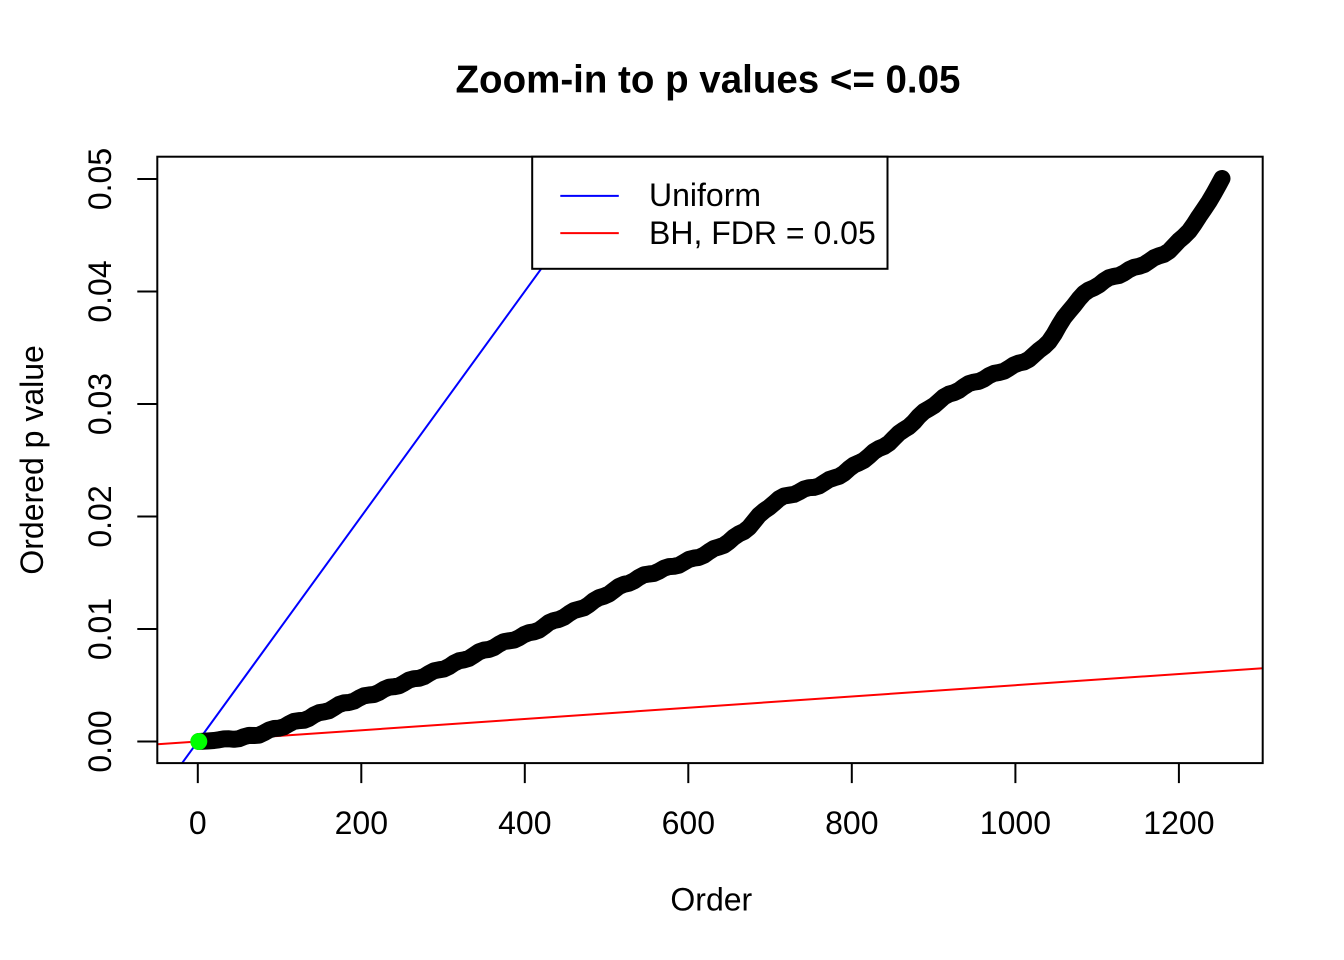 Image resolution: width=1344 pixels, height=960 pixels. What do you see at coordinates (100, 516) in the screenshot?
I see `svg-text: 0.02` at bounding box center [100, 516].